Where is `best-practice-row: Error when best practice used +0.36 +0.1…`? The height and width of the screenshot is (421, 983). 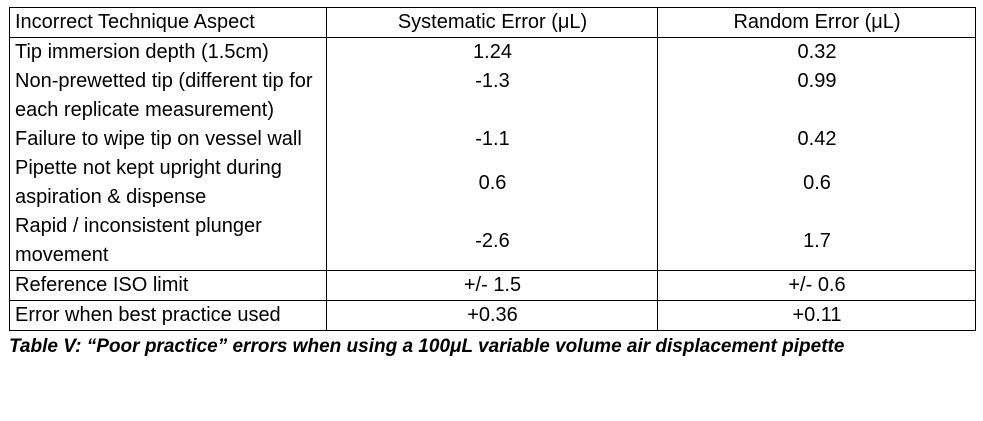
best-practice-row: Error when best practice used +0.36 +0.1… is located at coordinates (492, 315).